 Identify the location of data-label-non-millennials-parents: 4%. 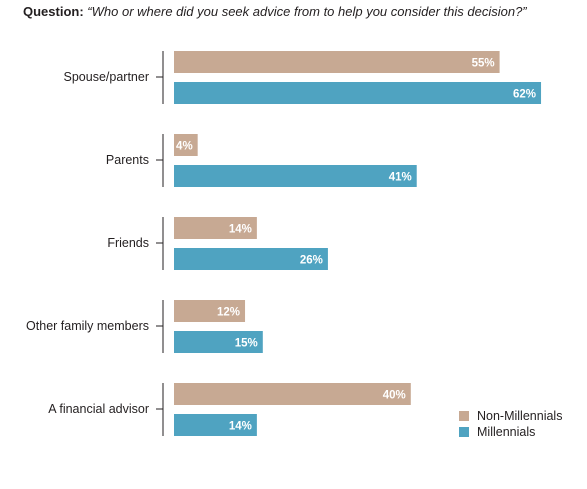
(184, 147).